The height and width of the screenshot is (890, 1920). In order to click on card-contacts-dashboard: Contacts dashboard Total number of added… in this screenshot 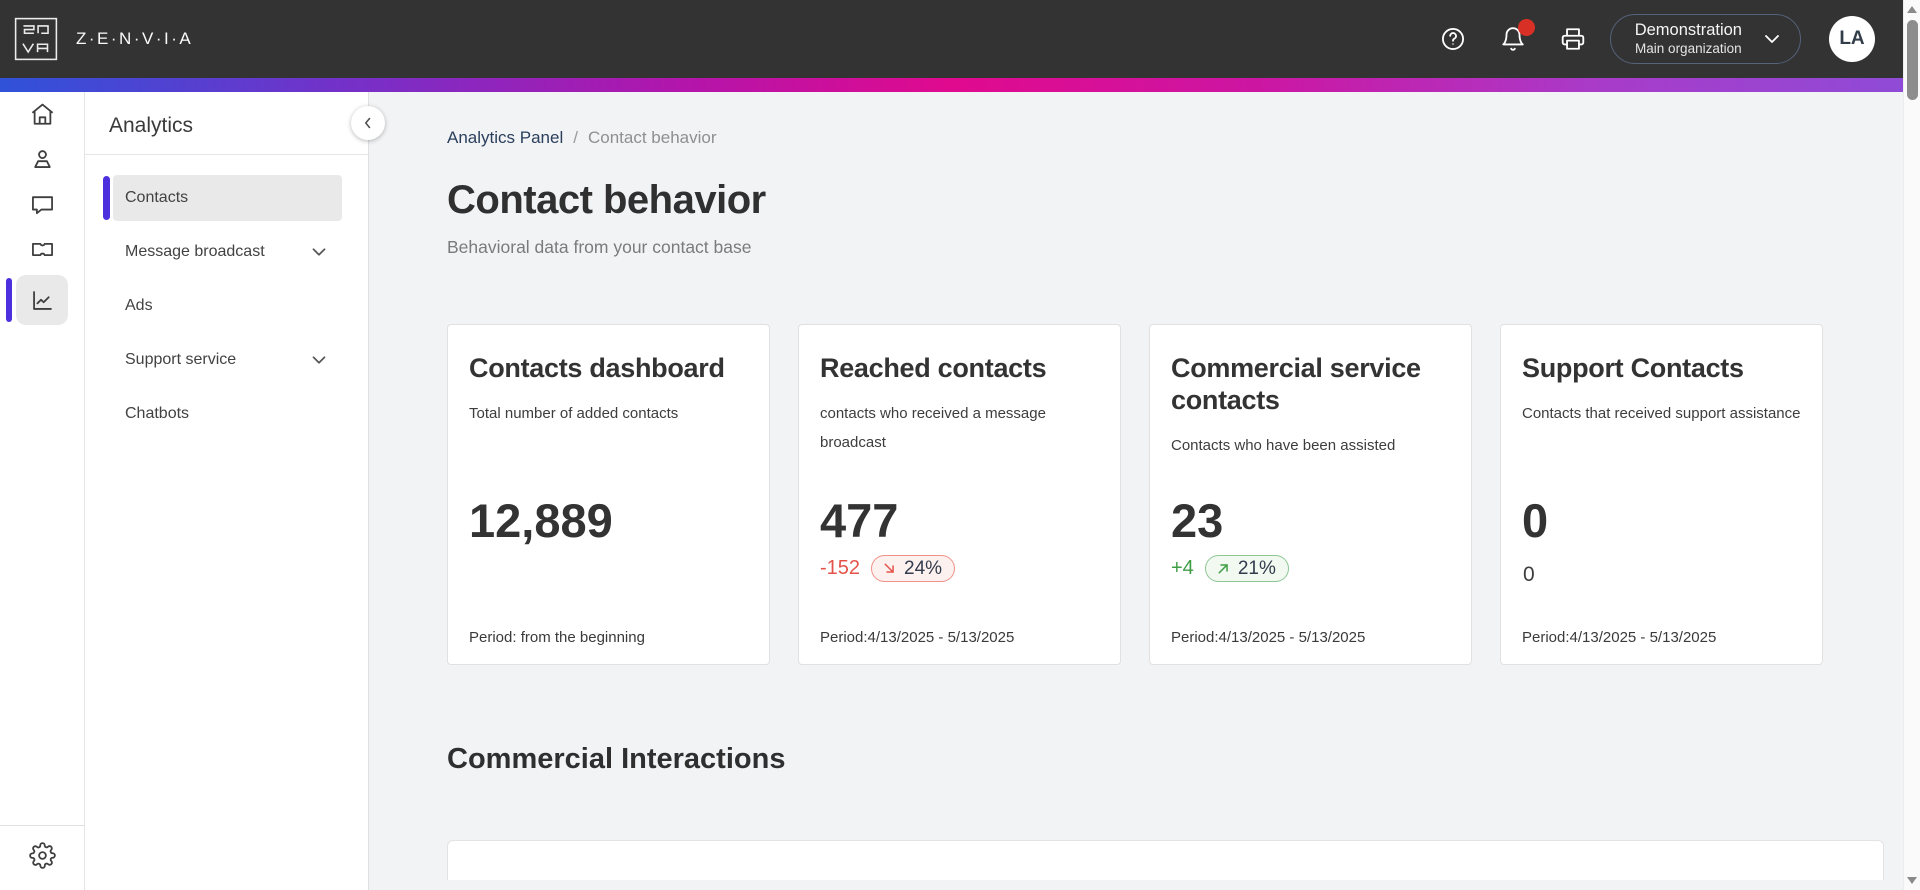, I will do `click(608, 494)`.